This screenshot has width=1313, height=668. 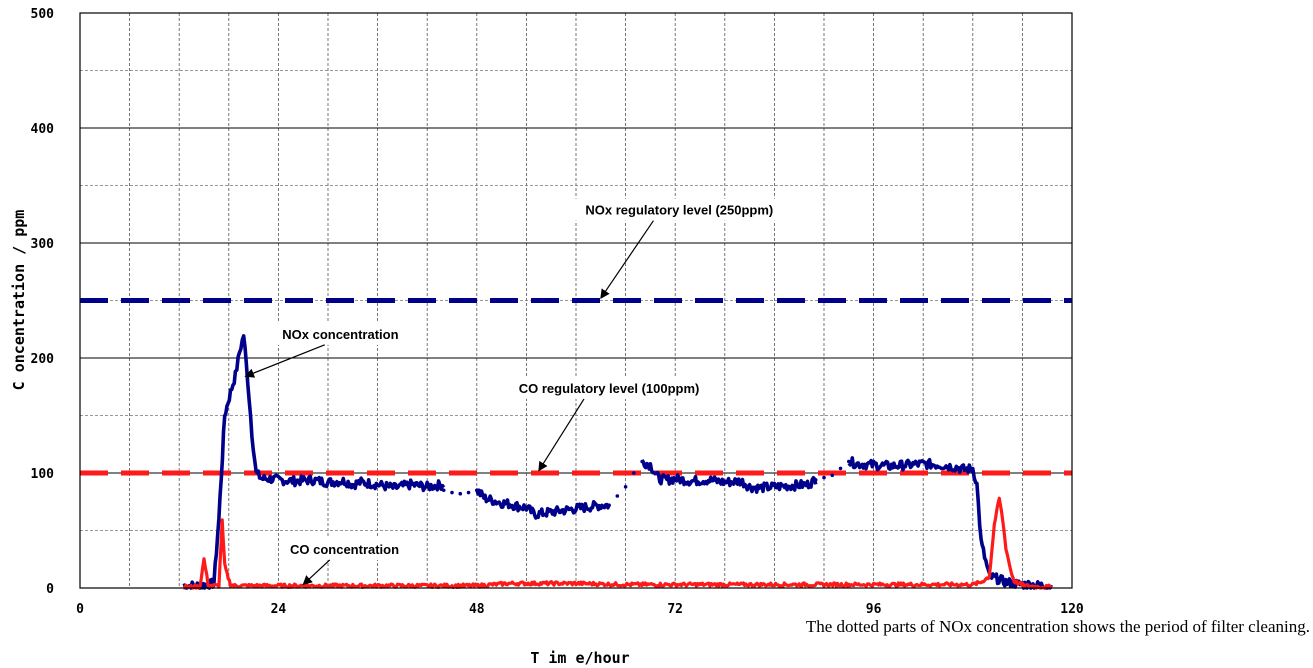 What do you see at coordinates (43, 244) in the screenshot?
I see `y-tick-label: 300` at bounding box center [43, 244].